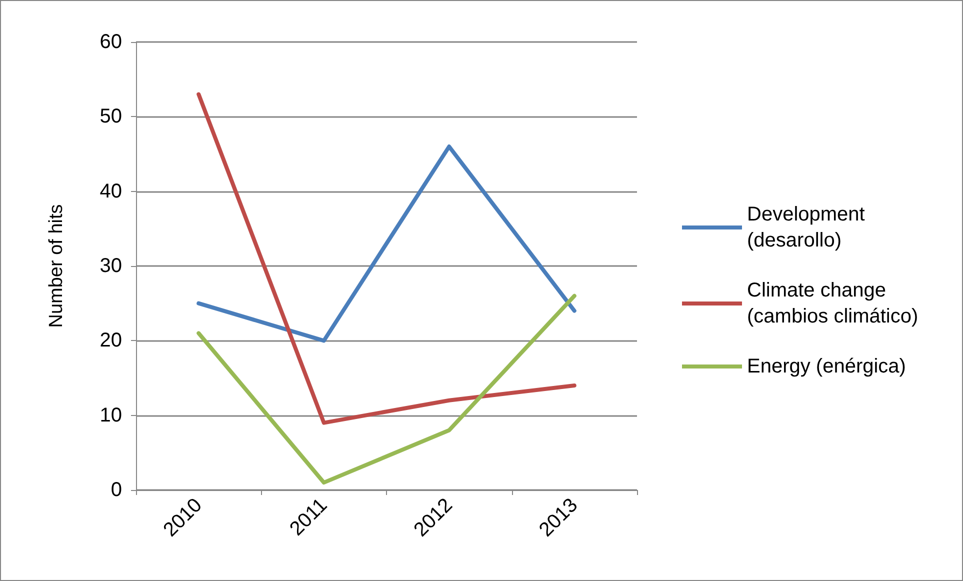 The image size is (963, 581). I want to click on legend-label: Development (desarollo), so click(808, 228).